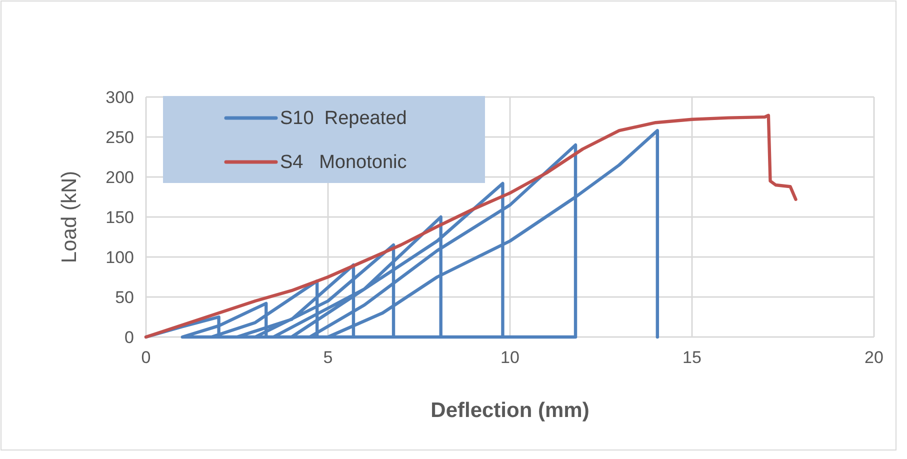  I want to click on legend-label: S4 Monotonic, so click(343, 162).